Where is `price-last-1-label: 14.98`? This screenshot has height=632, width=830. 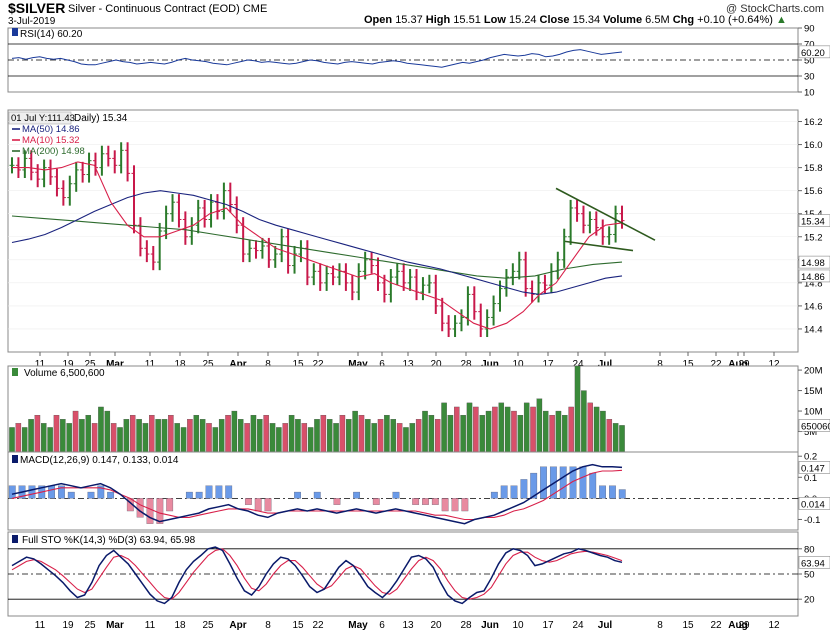
price-last-1-label: 14.98 is located at coordinates (813, 263).